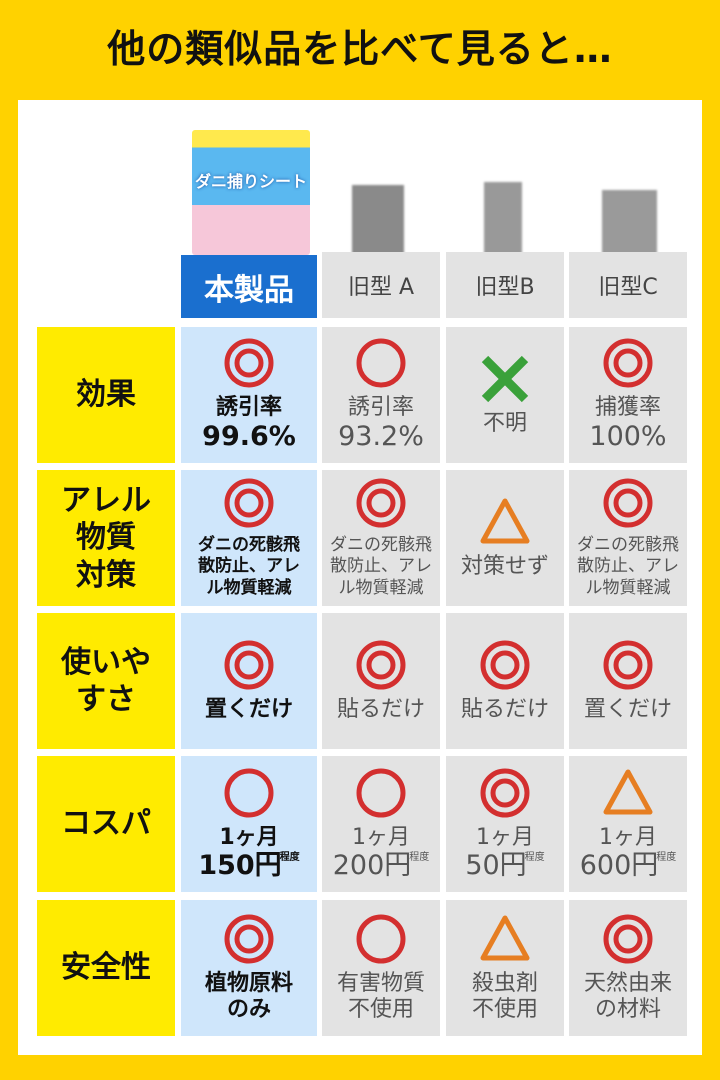  Describe the element at coordinates (106, 968) in the screenshot. I see `row-label: 安全性` at that location.